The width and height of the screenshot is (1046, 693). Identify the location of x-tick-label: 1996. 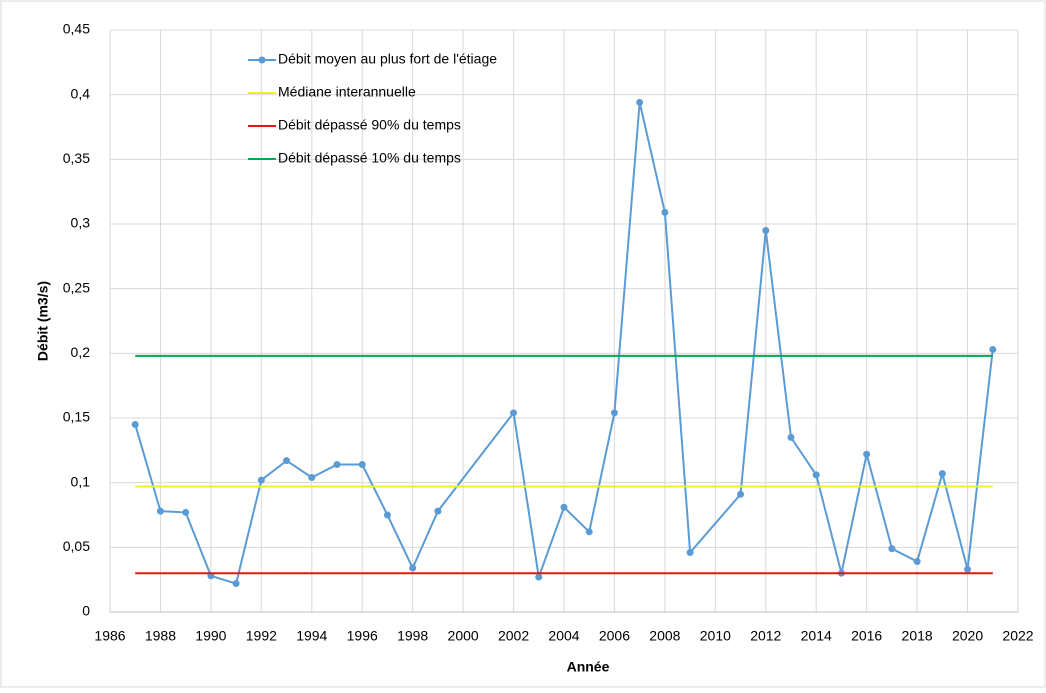
(362, 636).